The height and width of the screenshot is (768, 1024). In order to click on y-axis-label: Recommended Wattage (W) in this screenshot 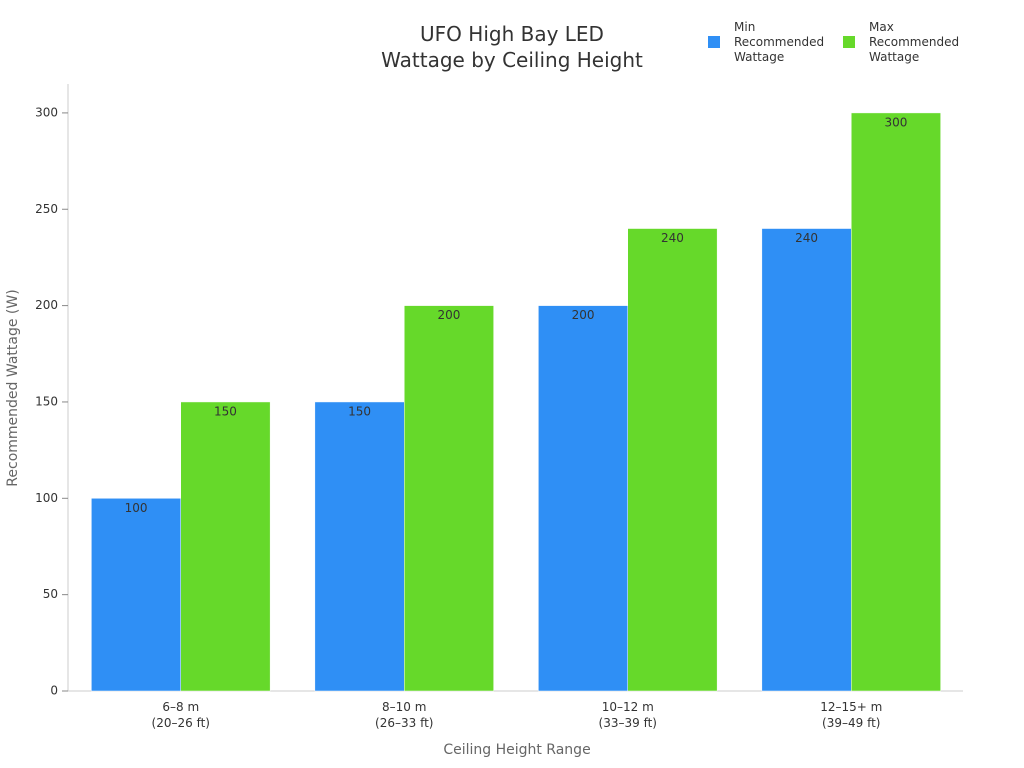, I will do `click(13, 387)`.